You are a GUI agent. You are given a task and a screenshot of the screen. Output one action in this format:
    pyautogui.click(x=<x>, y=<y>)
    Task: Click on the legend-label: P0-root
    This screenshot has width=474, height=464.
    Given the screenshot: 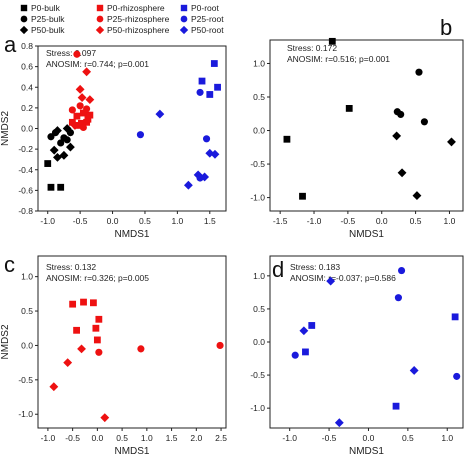 What is the action you would take?
    pyautogui.click(x=205, y=8)
    